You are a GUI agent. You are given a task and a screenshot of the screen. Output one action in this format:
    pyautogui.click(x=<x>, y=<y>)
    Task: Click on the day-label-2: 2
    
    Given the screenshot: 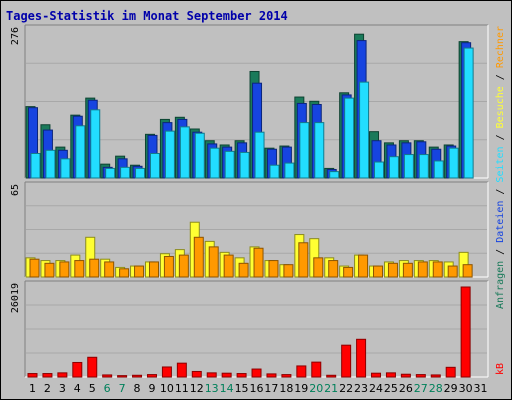 What is the action you would take?
    pyautogui.click(x=47, y=388)
    